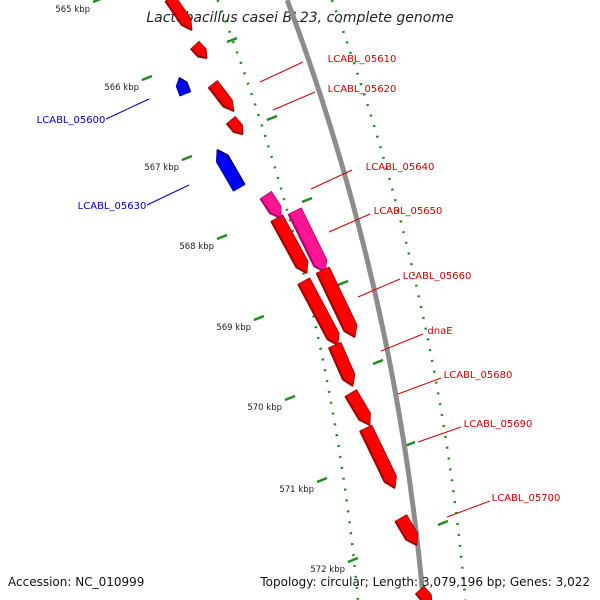  What do you see at coordinates (478, 375) in the screenshot?
I see `gene-label-lcabl_05680: LCABL_05680` at bounding box center [478, 375].